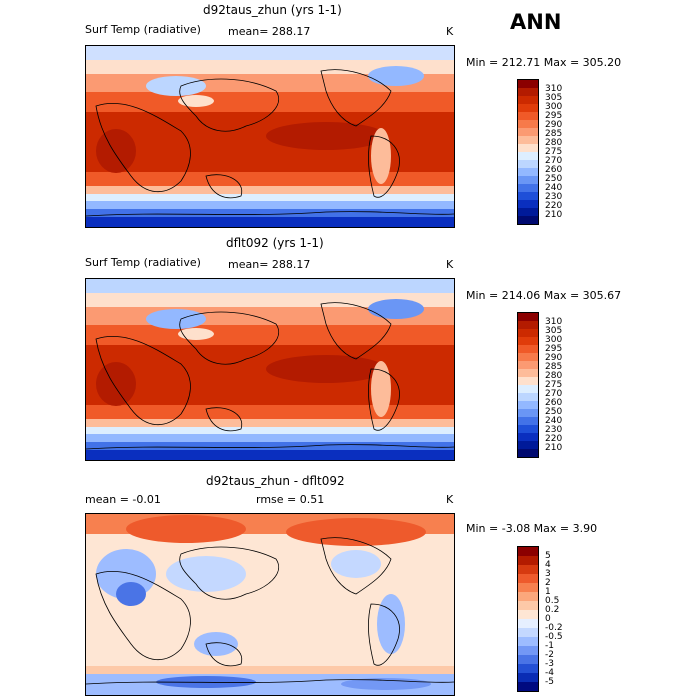 The height and width of the screenshot is (700, 700). What do you see at coordinates (536, 22) in the screenshot?
I see `season-label: ANN` at bounding box center [536, 22].